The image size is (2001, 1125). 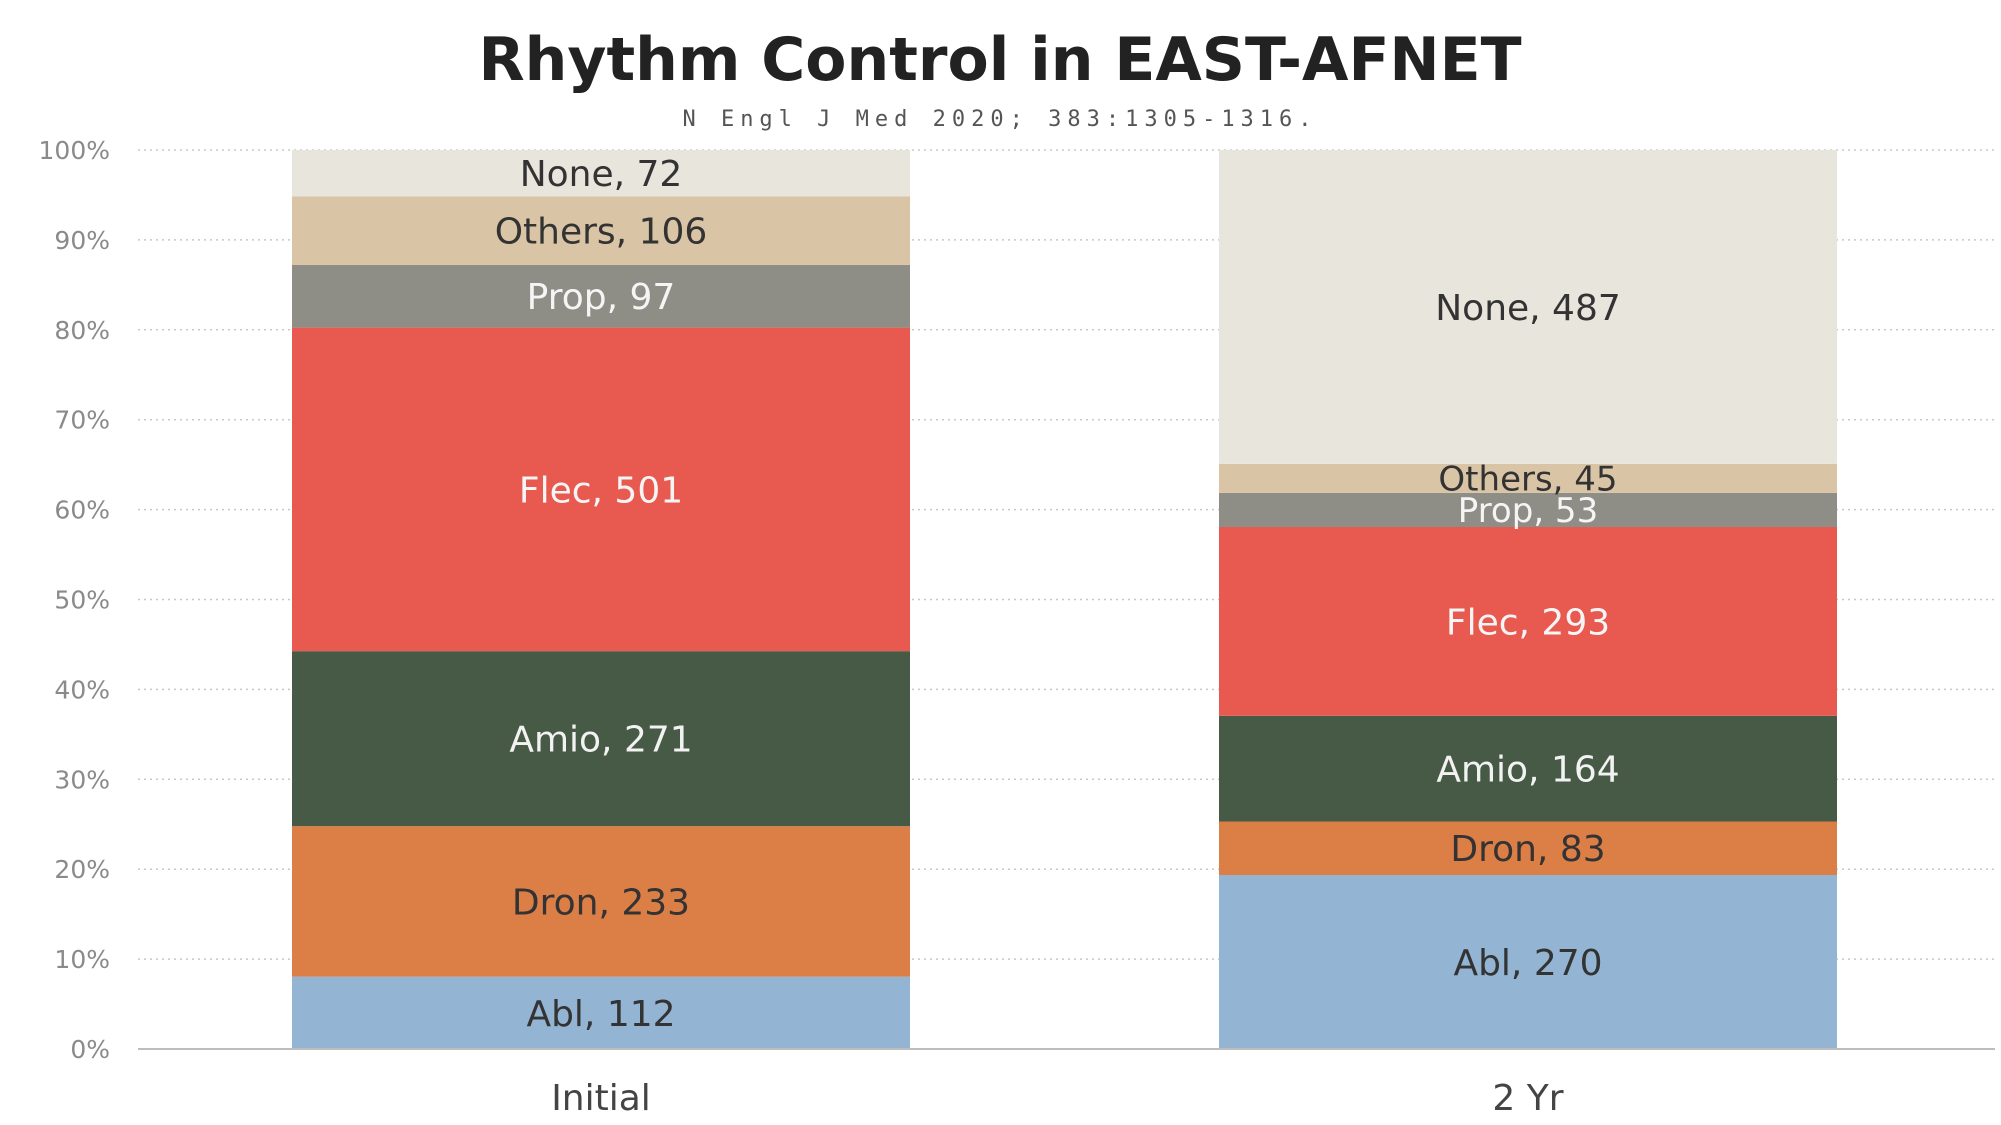 What do you see at coordinates (82, 959) in the screenshot?
I see `y-tick-label: 10%` at bounding box center [82, 959].